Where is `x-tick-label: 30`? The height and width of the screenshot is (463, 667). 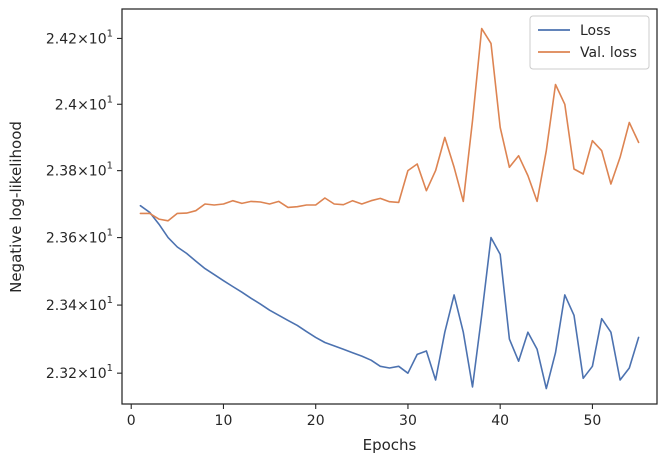 x-tick-label: 30 is located at coordinates (408, 421).